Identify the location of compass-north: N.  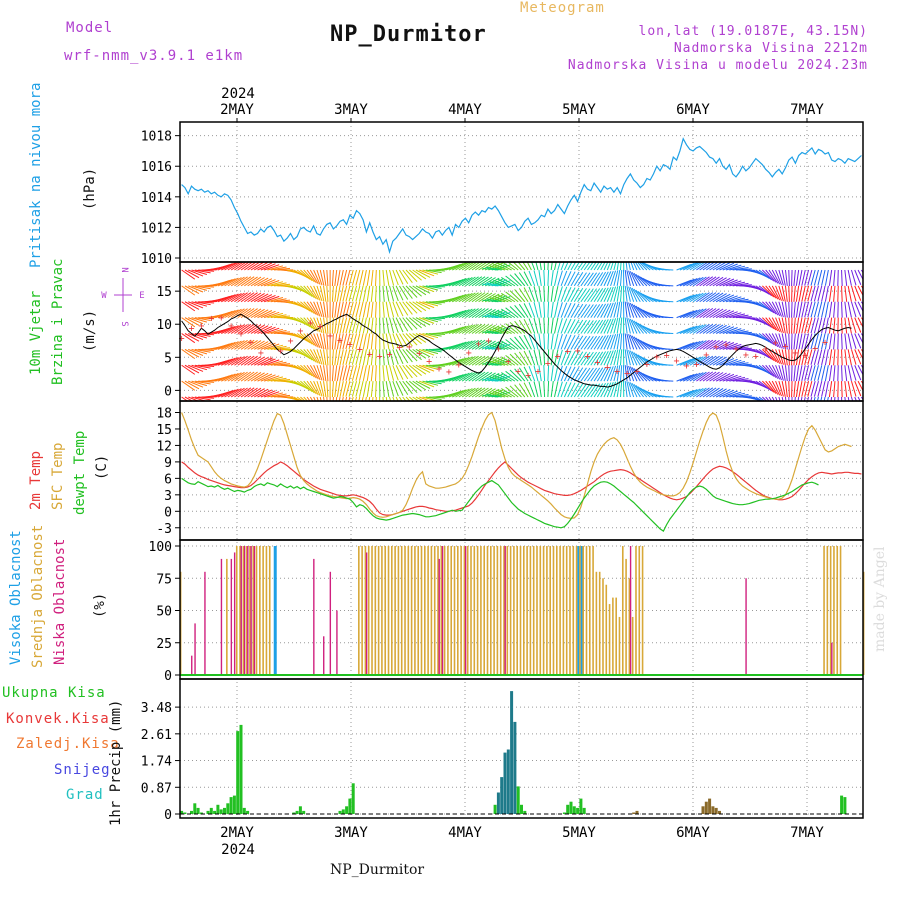
(124, 269).